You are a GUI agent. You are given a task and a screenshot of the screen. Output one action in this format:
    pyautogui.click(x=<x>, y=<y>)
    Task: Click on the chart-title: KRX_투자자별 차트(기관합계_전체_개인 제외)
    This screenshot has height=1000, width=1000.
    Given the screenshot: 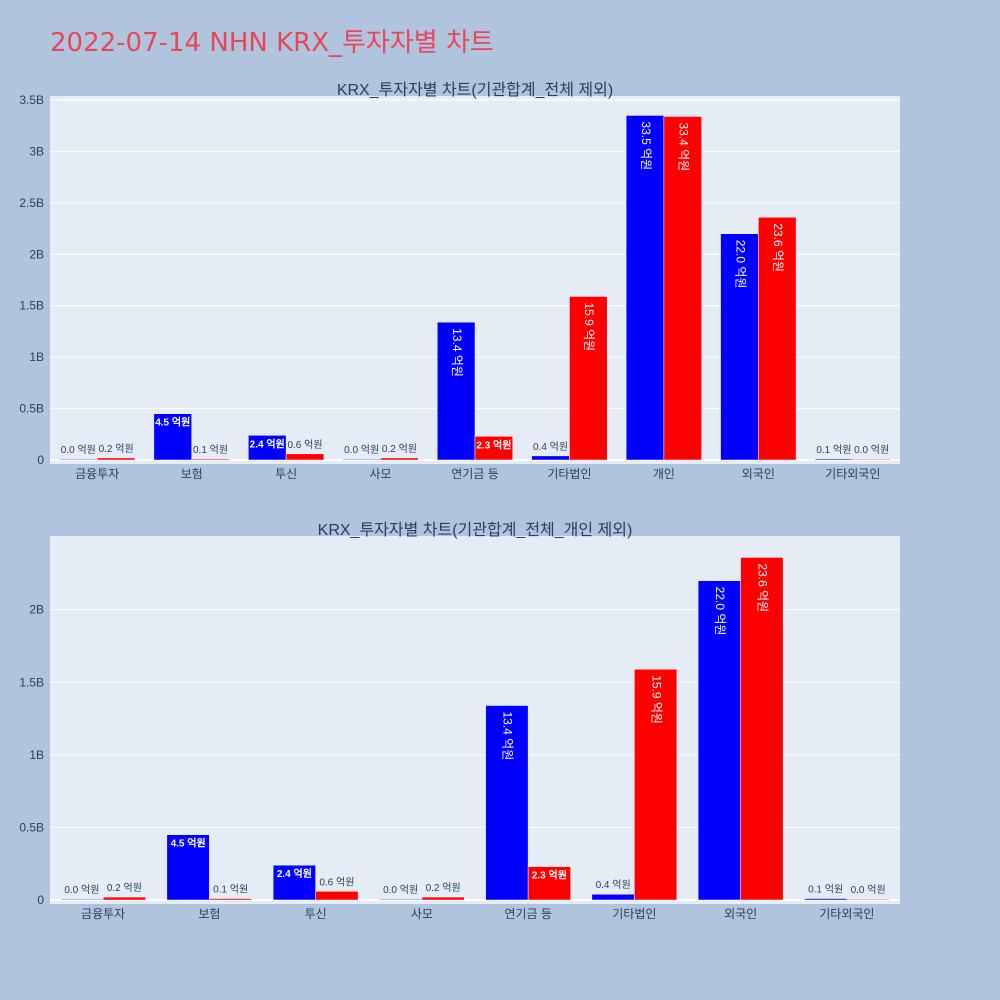 What is the action you would take?
    pyautogui.click(x=475, y=530)
    